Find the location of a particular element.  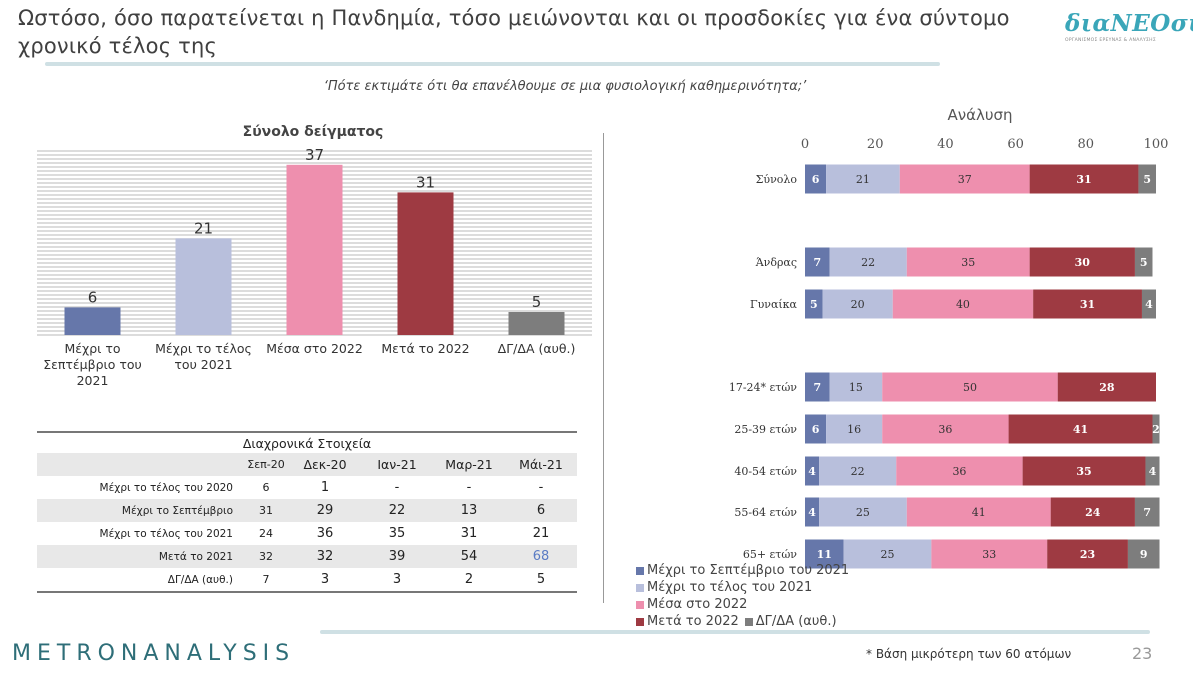

title-underline is located at coordinates (492, 64).